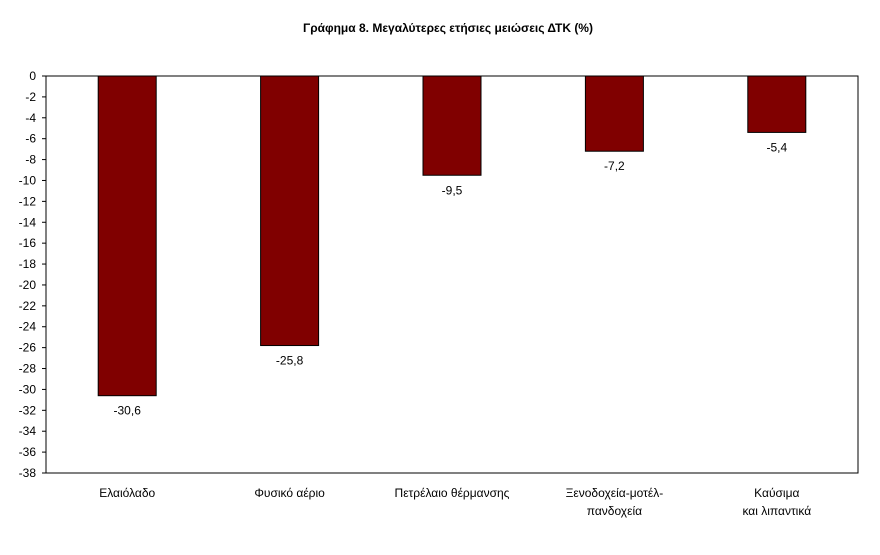 The height and width of the screenshot is (555, 880). What do you see at coordinates (127, 493) in the screenshot?
I see `category-label: Ελαιόλαδο` at bounding box center [127, 493].